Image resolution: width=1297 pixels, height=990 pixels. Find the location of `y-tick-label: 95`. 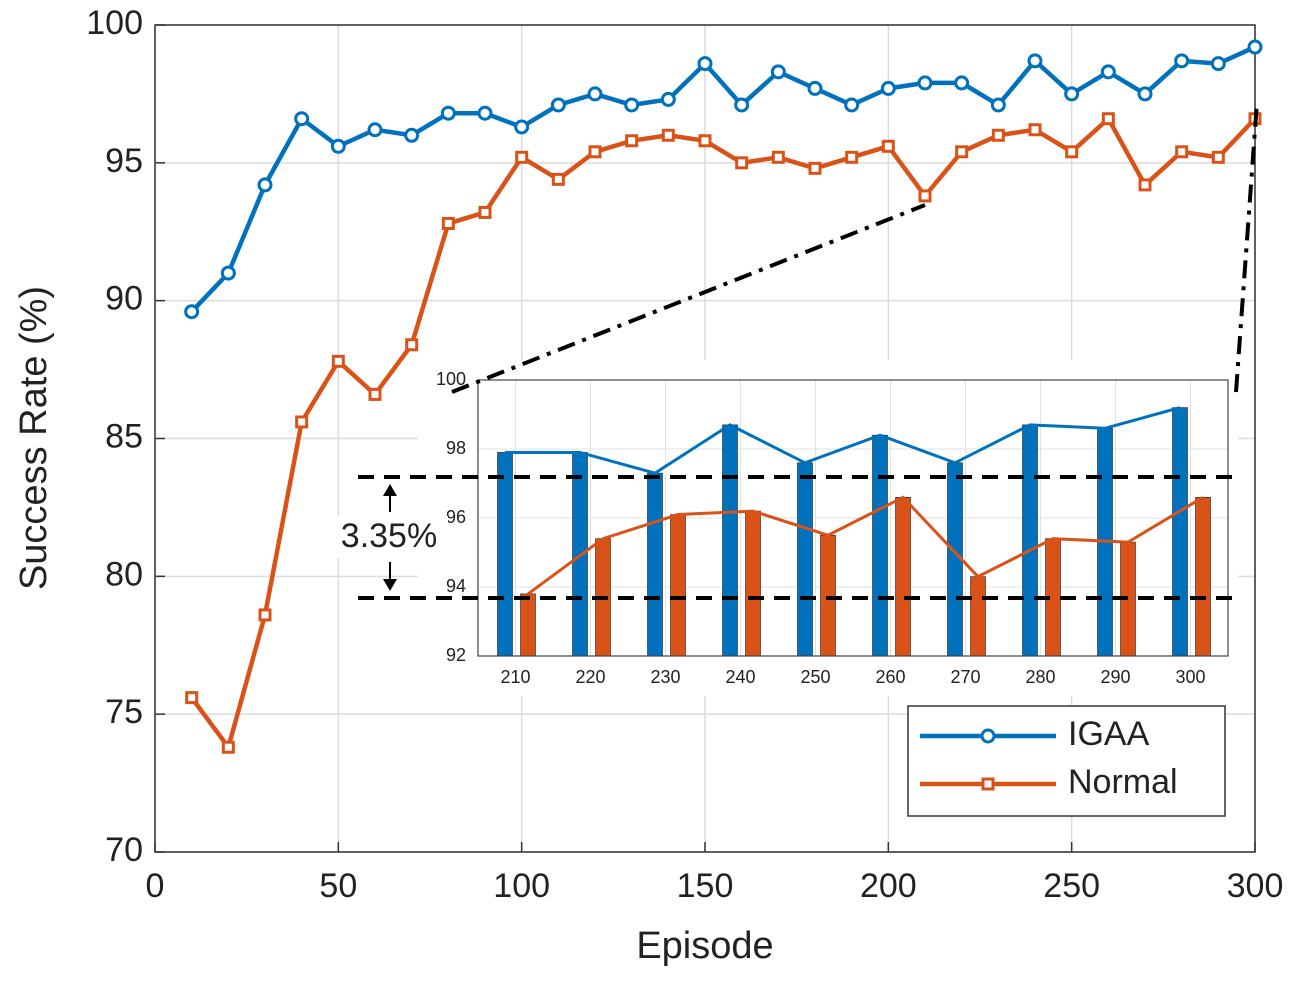

y-tick-label: 95 is located at coordinates (124, 161).